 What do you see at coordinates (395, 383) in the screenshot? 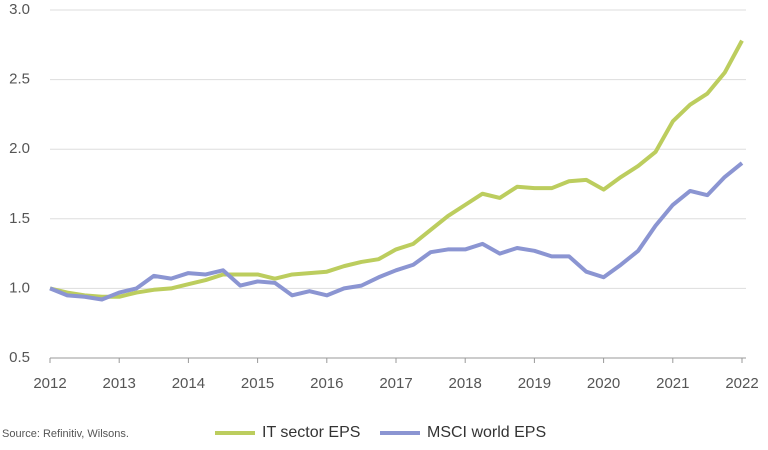
I see `x-tick-label: 2017` at bounding box center [395, 383].